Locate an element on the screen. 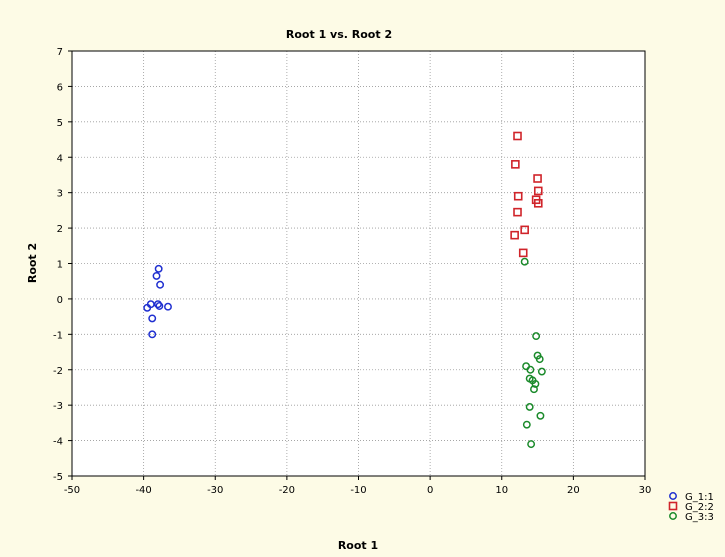 This screenshot has width=725, height=557. y-tick-label: -4 is located at coordinates (58, 442).